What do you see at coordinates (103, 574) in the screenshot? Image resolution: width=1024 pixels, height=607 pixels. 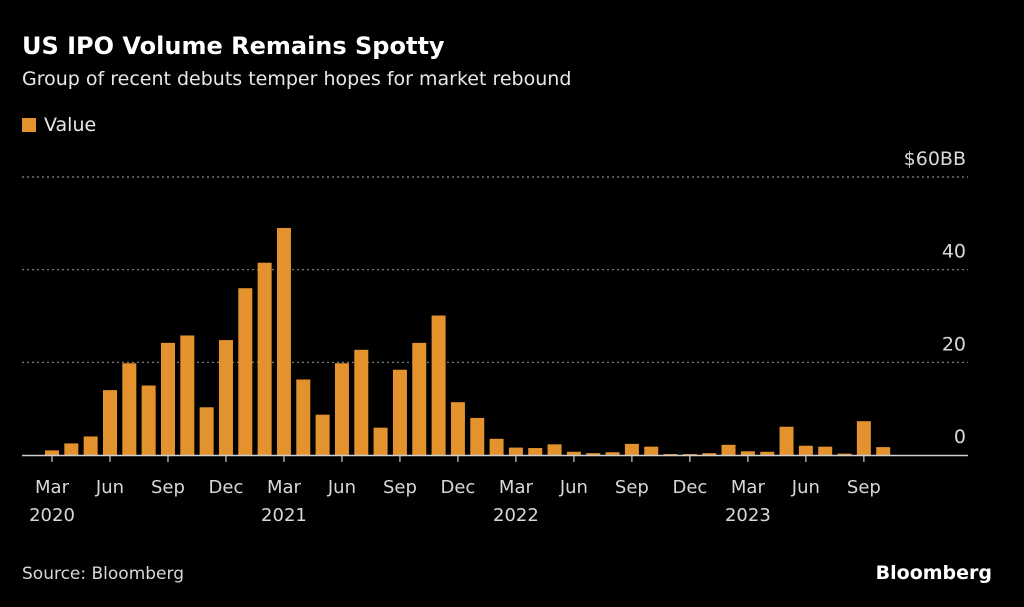 I see `source-note: Source: Bloomberg` at bounding box center [103, 574].